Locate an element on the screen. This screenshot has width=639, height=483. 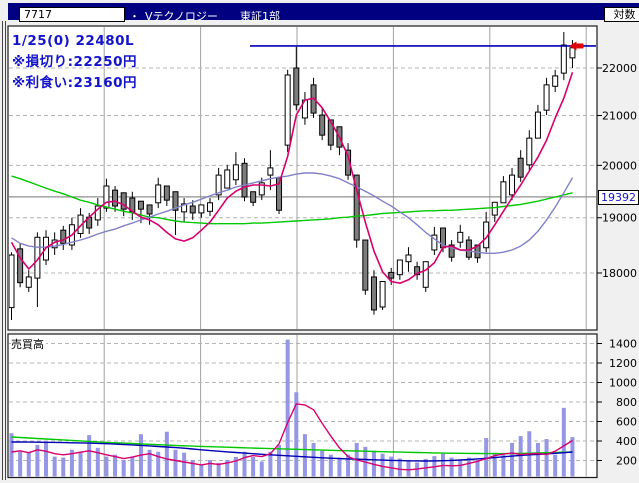
ma-long-line is located at coordinates (292, 200).